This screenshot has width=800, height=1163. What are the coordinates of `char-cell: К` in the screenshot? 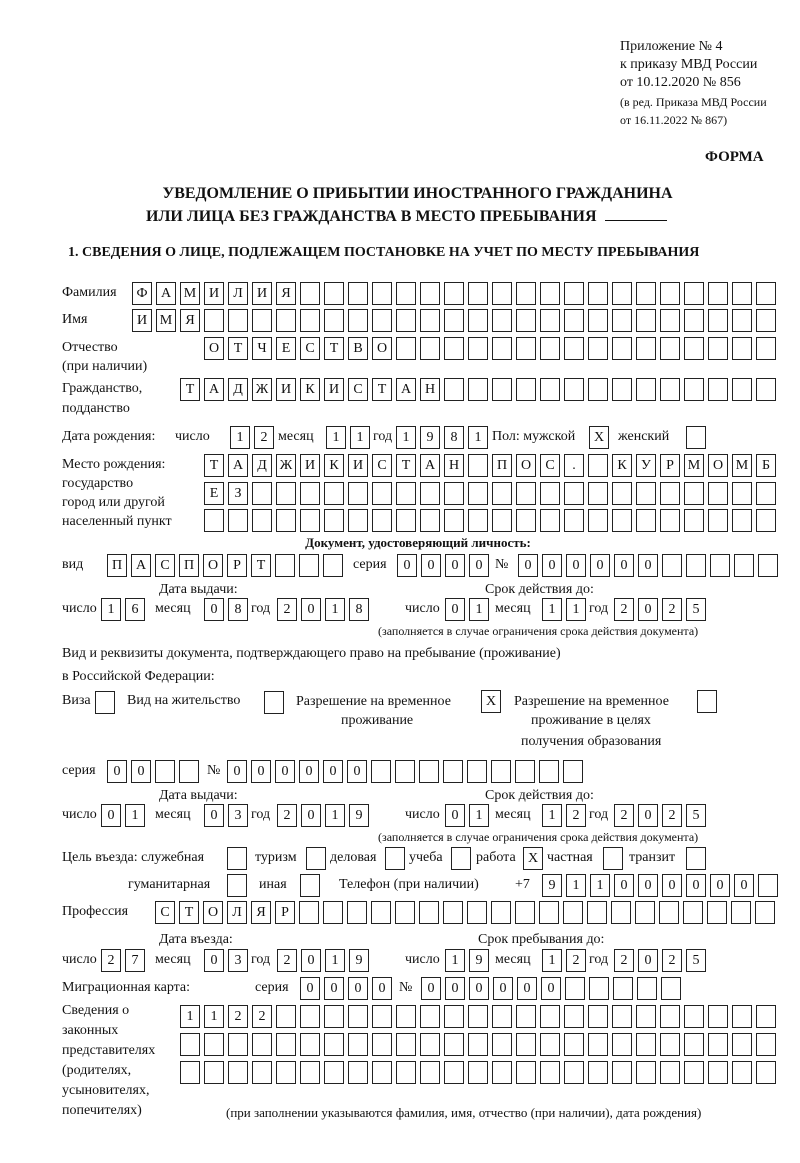 It's located at (622, 465).